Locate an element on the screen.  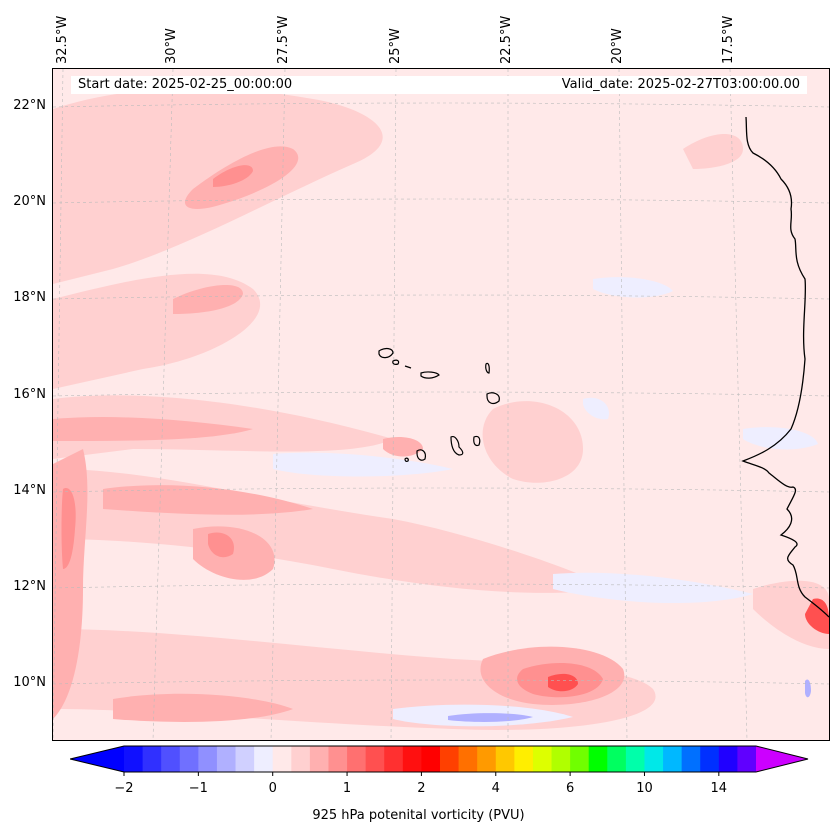
colorbar-tick-label: 0 is located at coordinates (272, 788).